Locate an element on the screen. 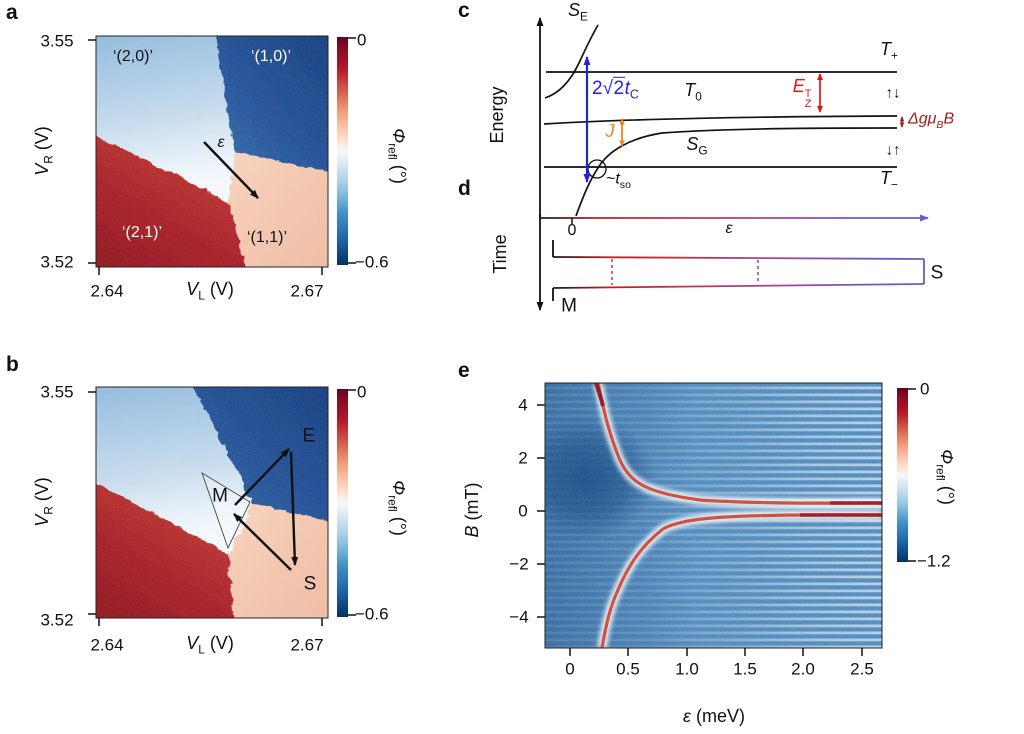 Image resolution: width=1024 pixels, height=734 pixels. delta-g-label: ΔgμBB is located at coordinates (931, 120).